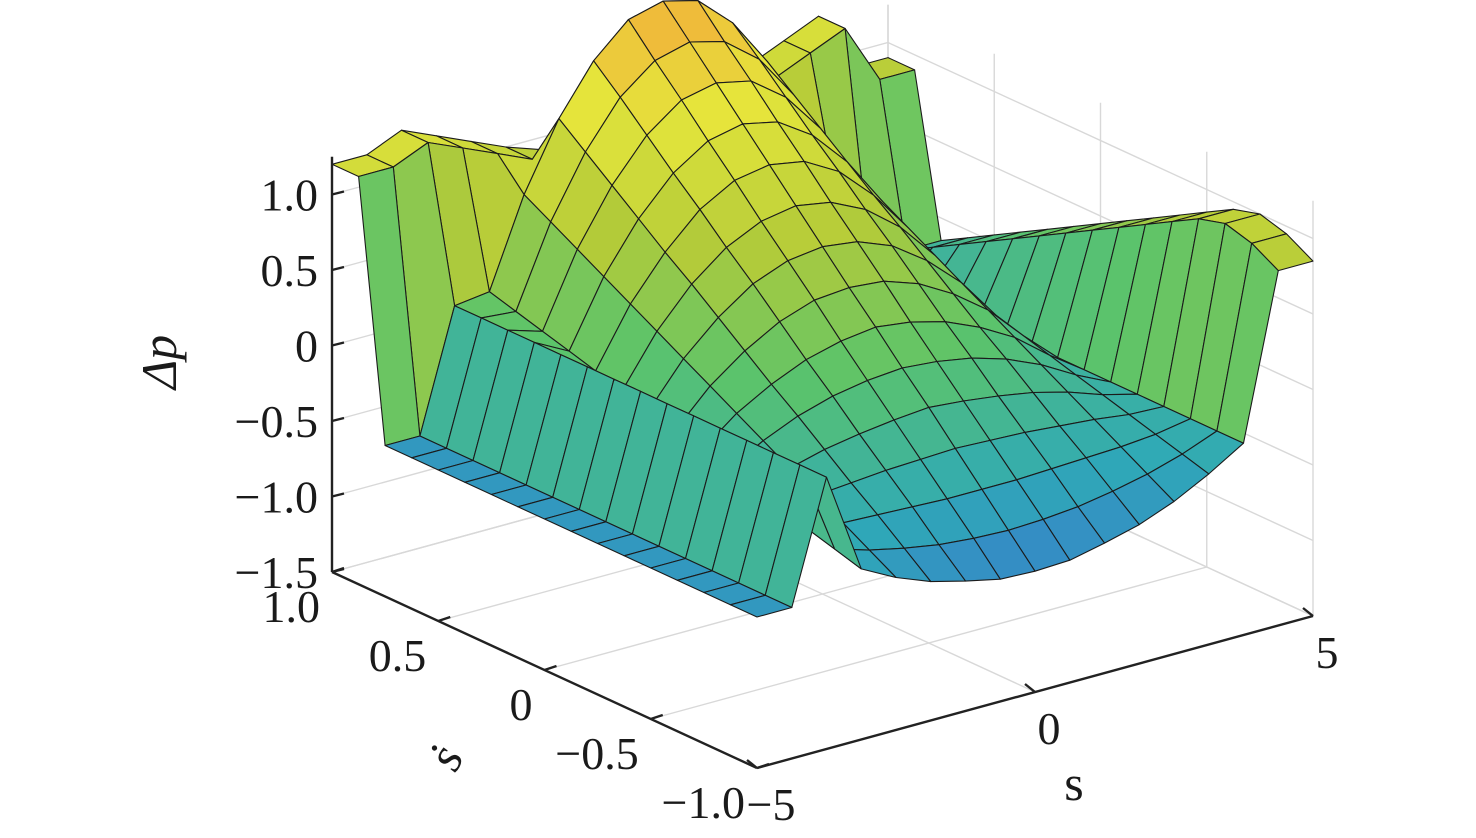  Describe the element at coordinates (306, 346) in the screenshot. I see `z-tick-label: 0` at that location.